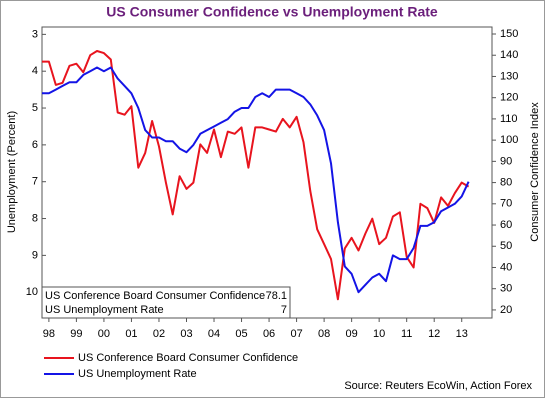 The width and height of the screenshot is (545, 398). What do you see at coordinates (49, 334) in the screenshot?
I see `x-tick-label: 98` at bounding box center [49, 334].